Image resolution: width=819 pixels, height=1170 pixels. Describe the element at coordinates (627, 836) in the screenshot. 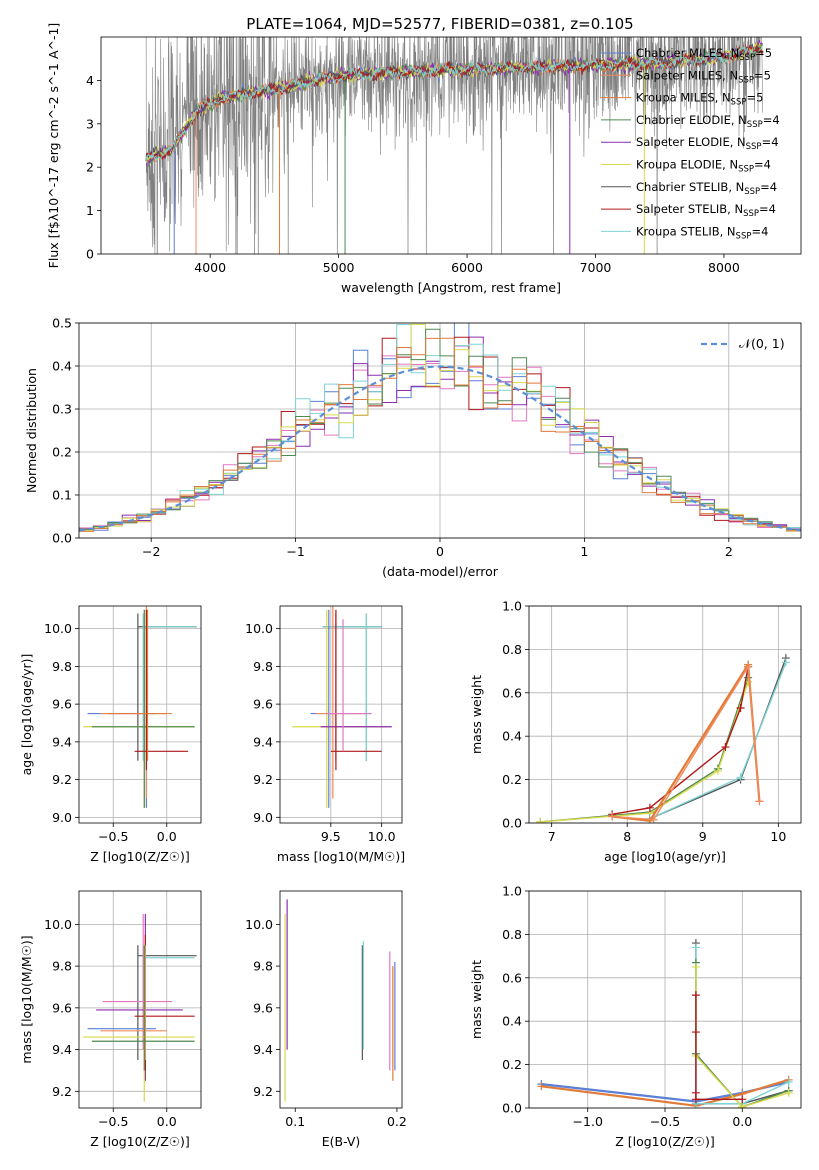

I see `x-tick-label: 8` at that location.